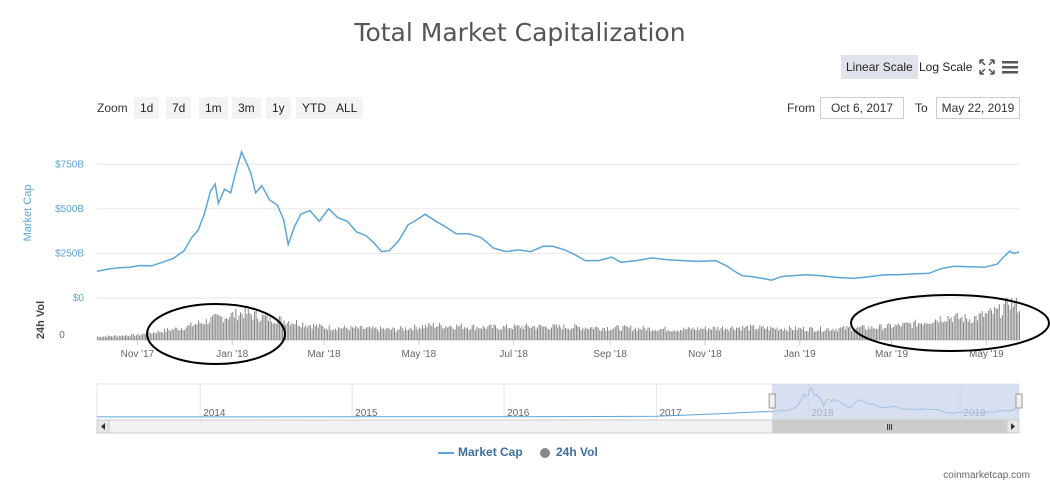 The height and width of the screenshot is (488, 1050). Describe the element at coordinates (490, 452) in the screenshot. I see `legend-market-cap: Market Cap` at that location.